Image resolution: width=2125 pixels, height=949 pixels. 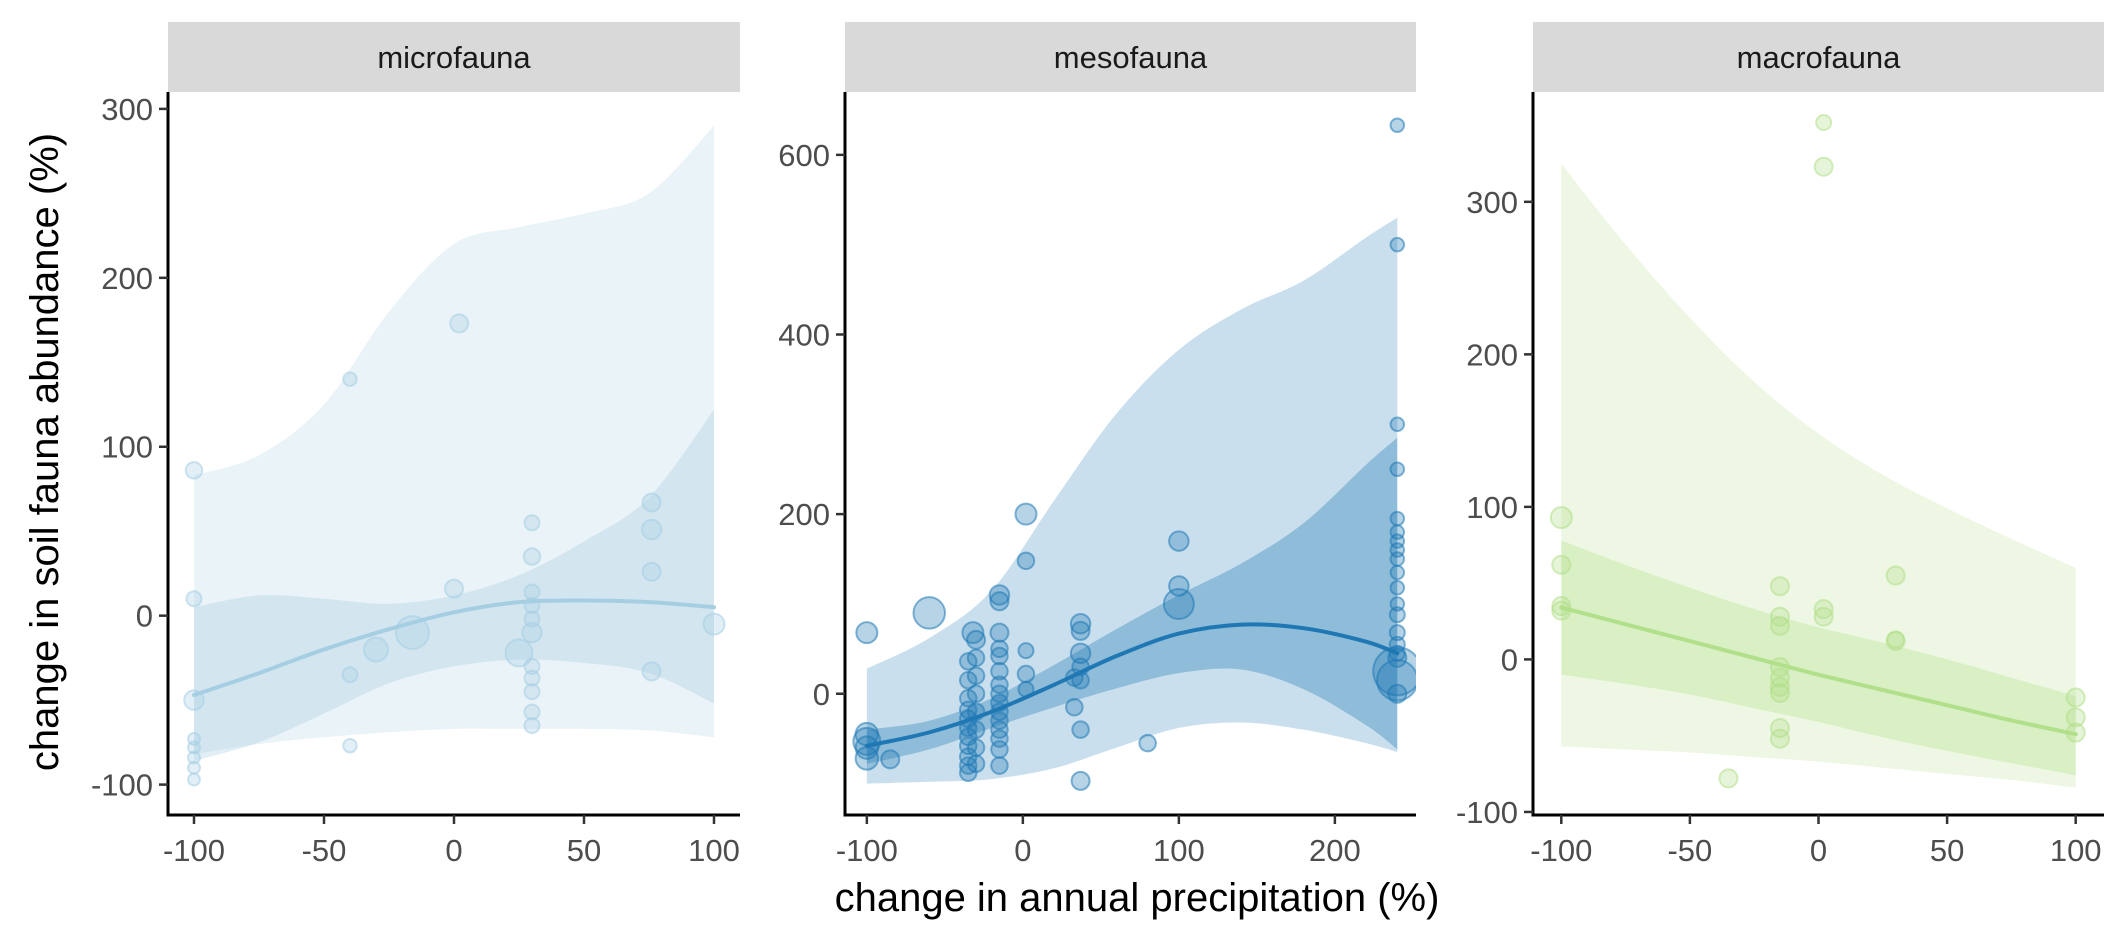 I want to click on y-tick-label: -100, so click(x=122, y=785).